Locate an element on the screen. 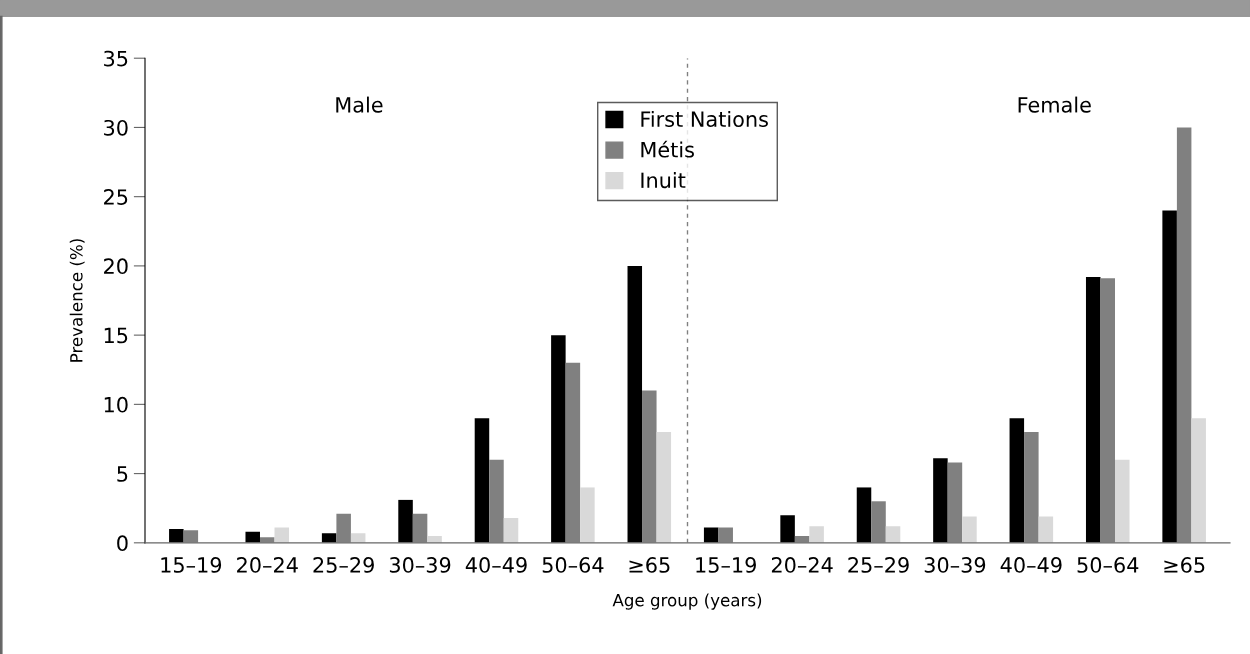 This screenshot has height=654, width=1250. legend-label: Métis is located at coordinates (667, 149).